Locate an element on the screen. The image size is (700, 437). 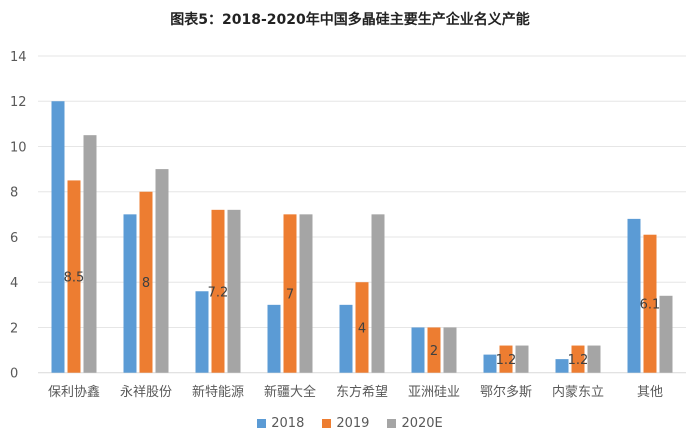
data-label: 2 is located at coordinates (434, 351).